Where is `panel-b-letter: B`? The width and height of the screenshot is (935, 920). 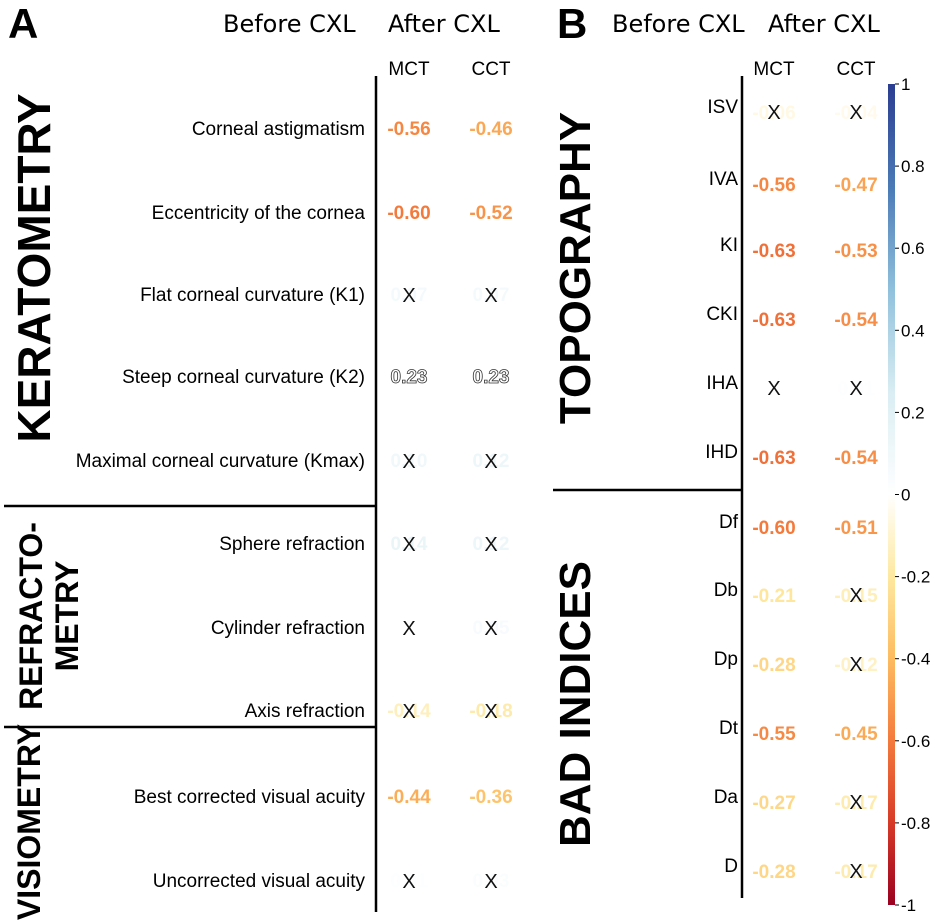 panel-b-letter: B is located at coordinates (572, 23).